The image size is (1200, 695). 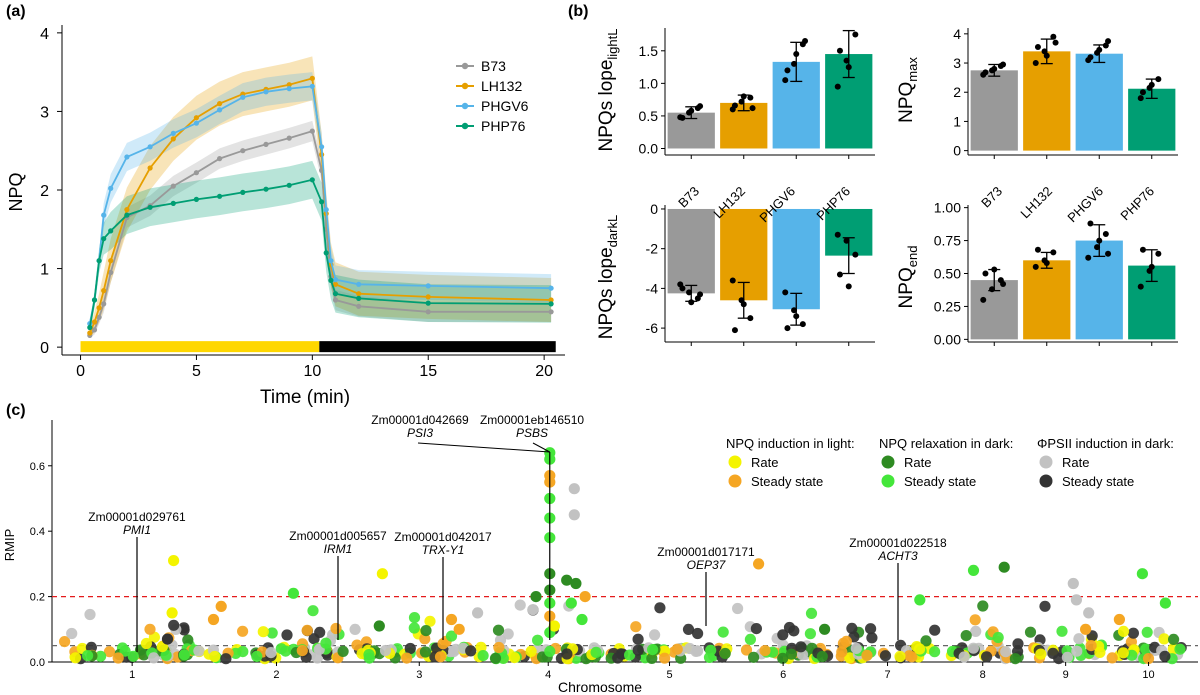 What do you see at coordinates (16, 191) in the screenshot?
I see `a-y-axis-label: NPQ` at bounding box center [16, 191].